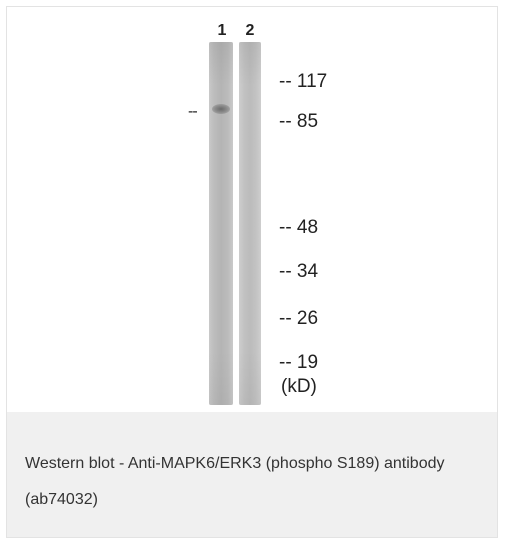 The width and height of the screenshot is (507, 544). Describe the element at coordinates (250, 30) in the screenshot. I see `lane-label-2: 2` at that location.